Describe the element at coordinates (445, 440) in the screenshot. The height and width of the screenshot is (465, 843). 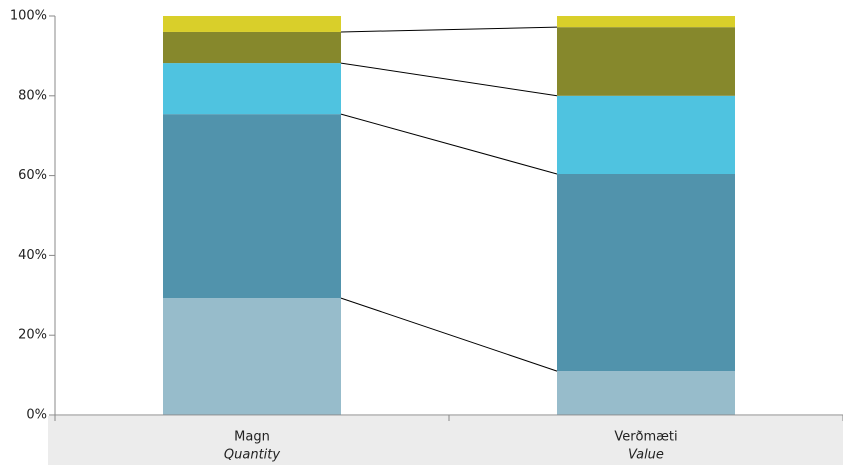
I see `category-band` at that location.